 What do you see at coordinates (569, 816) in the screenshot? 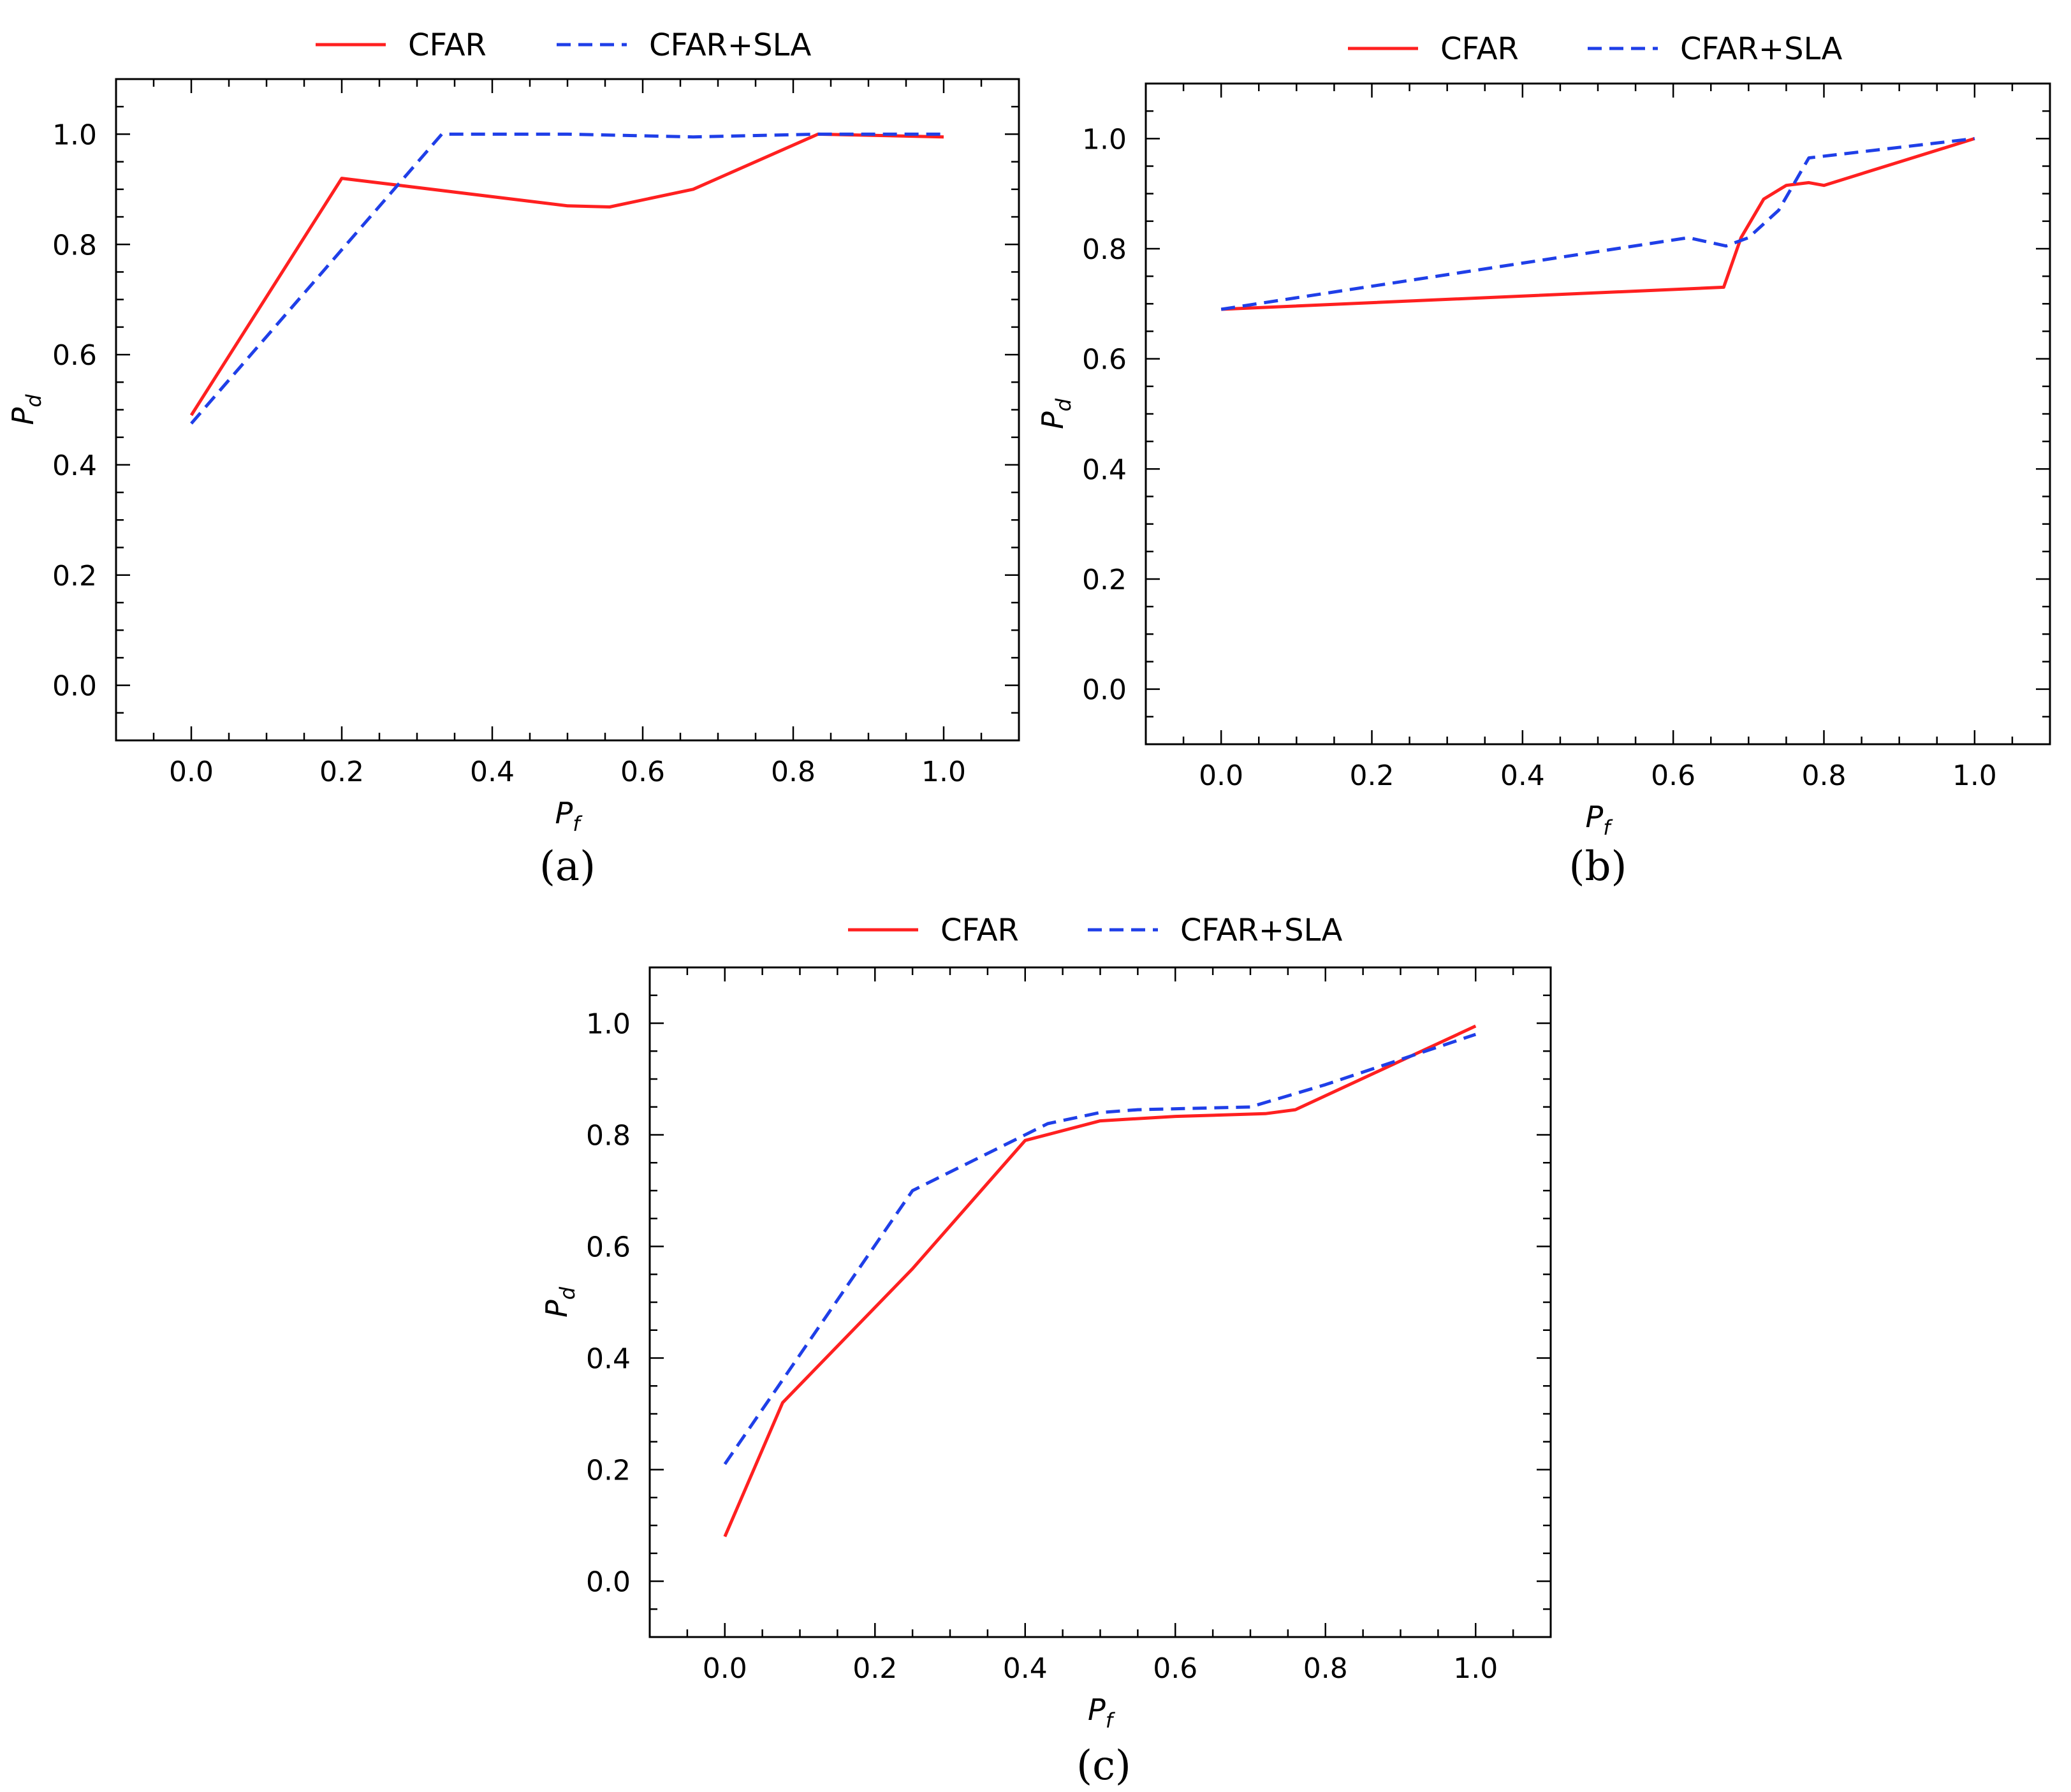
I see `x-axis-label-a: Pf` at bounding box center [569, 816].